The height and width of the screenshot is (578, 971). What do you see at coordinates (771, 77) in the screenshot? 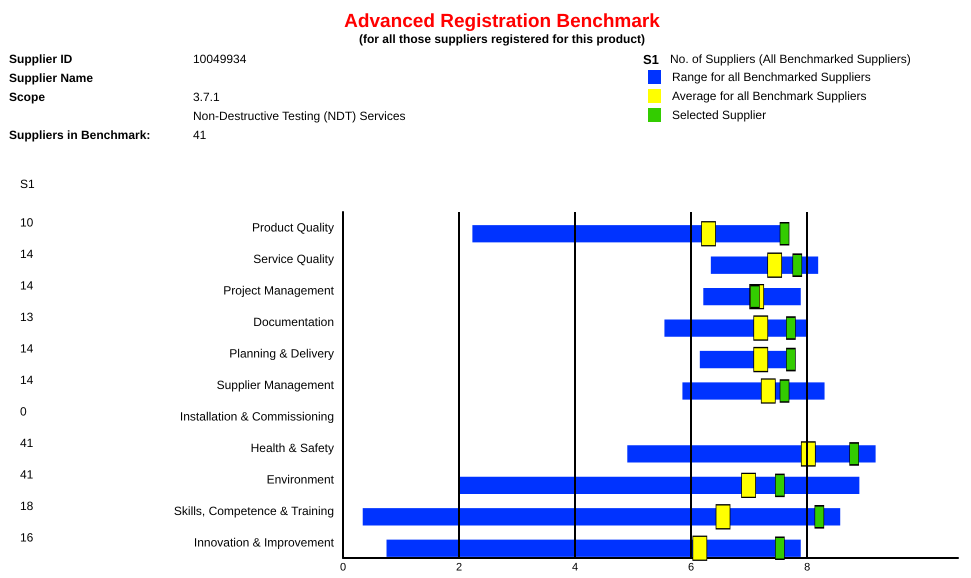
I see `legend-label: Range for all Benchmarked Suppliers` at bounding box center [771, 77].